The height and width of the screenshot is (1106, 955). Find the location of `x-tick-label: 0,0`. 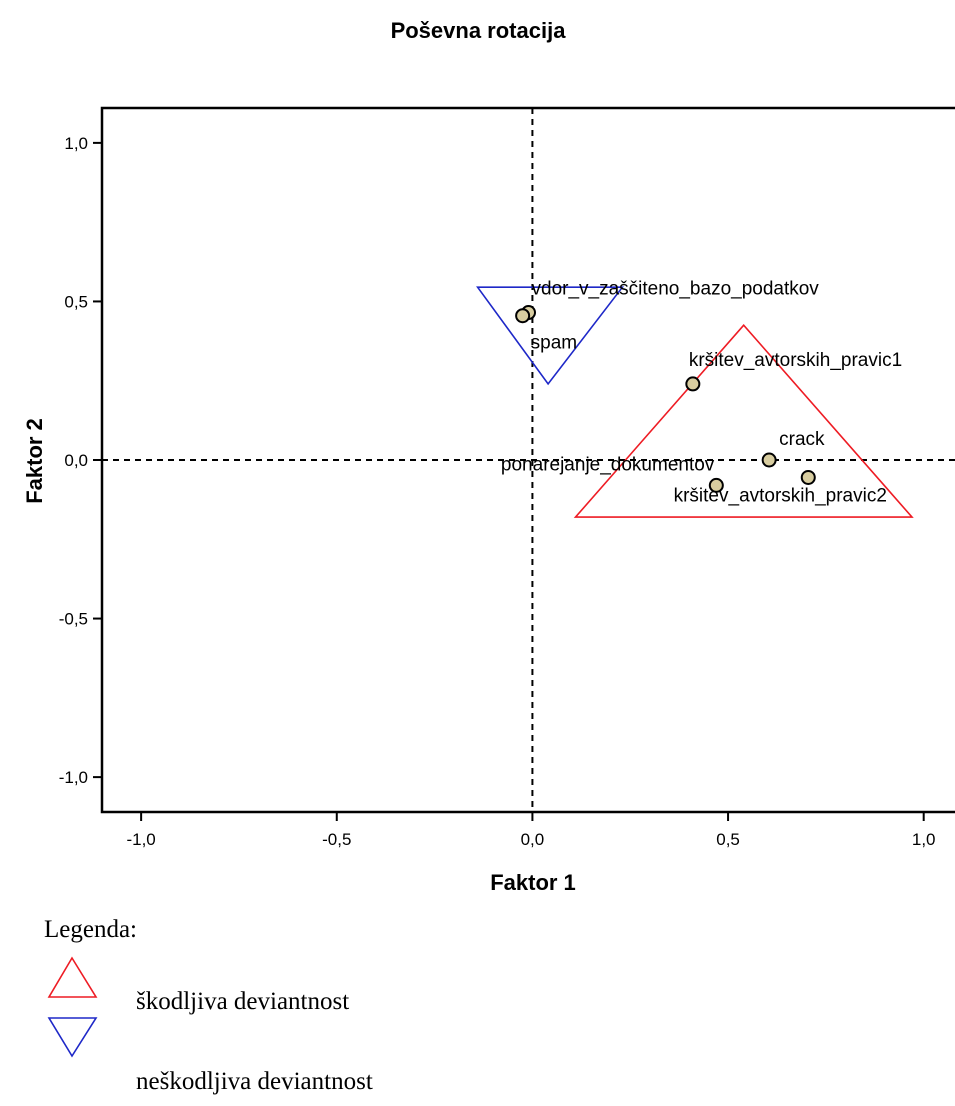

x-tick-label: 0,0 is located at coordinates (533, 839).